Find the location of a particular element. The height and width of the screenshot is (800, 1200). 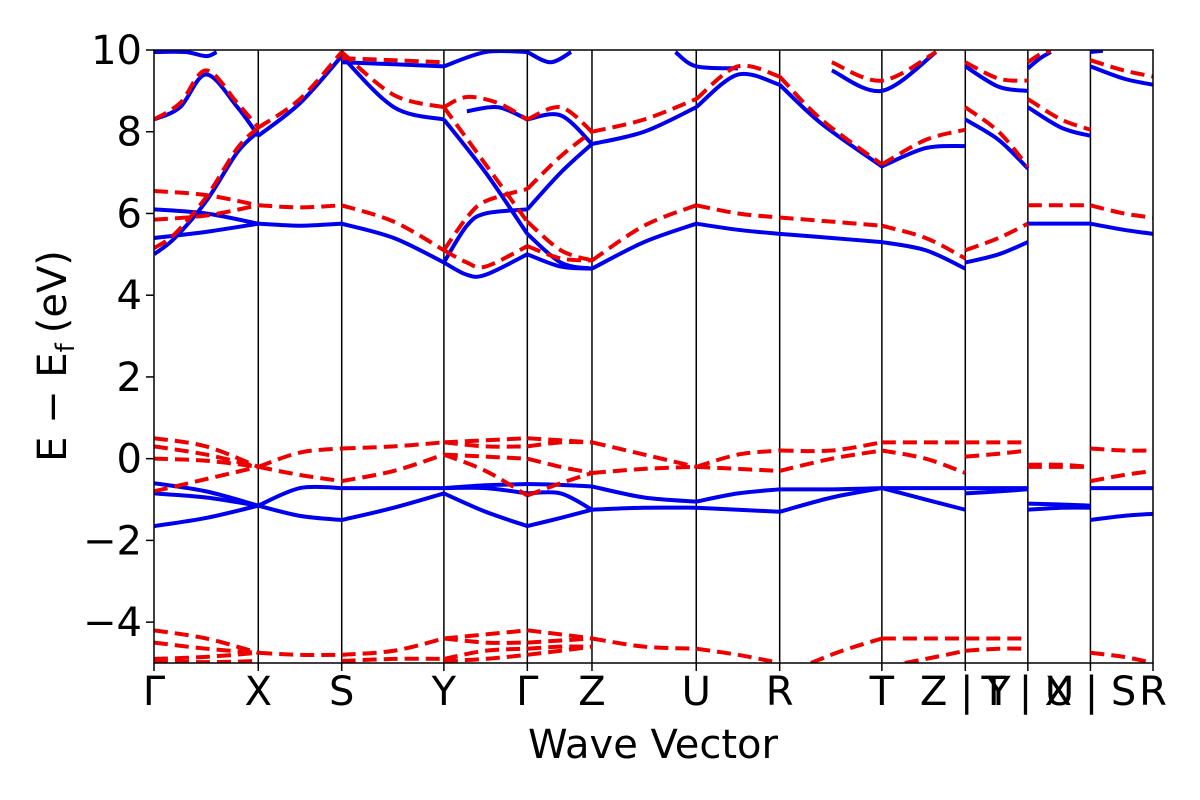

x-tick-label: T is located at coordinates (882, 692).